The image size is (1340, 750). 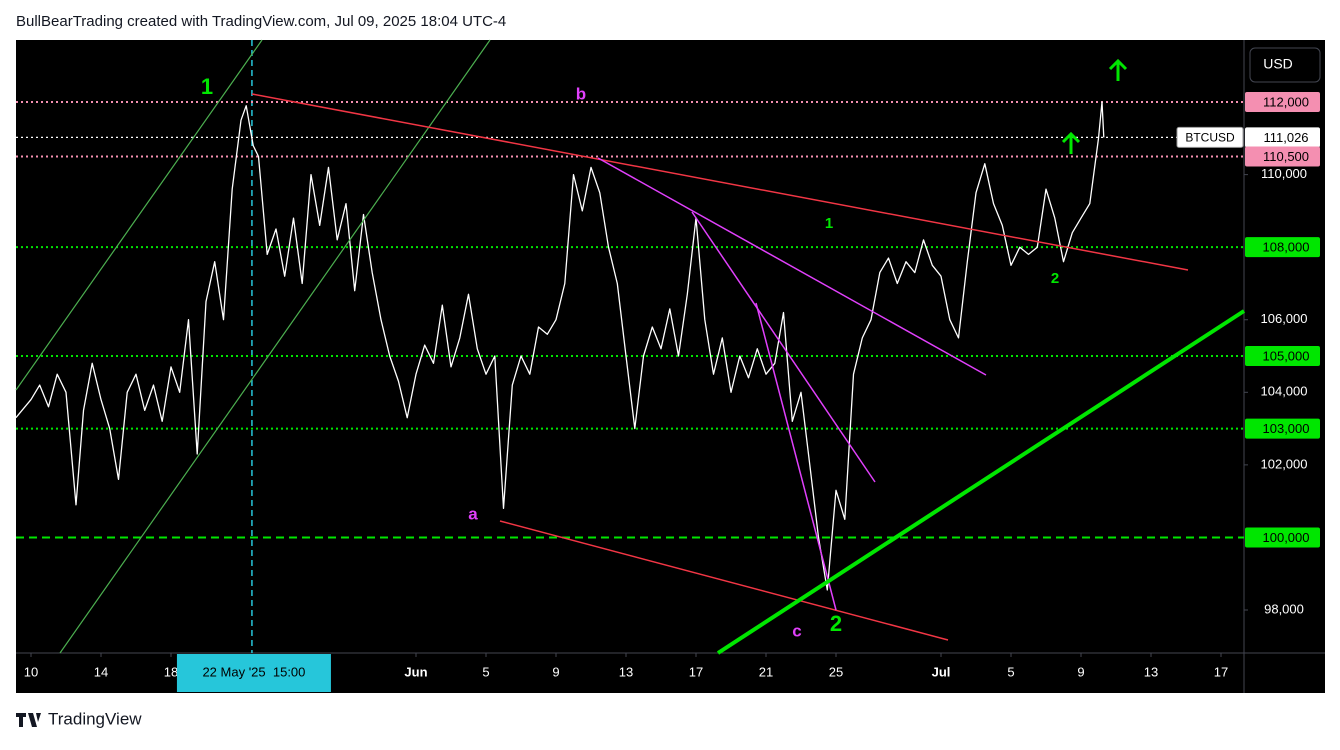 I want to click on x-tick-label: 14, so click(x=101, y=671).